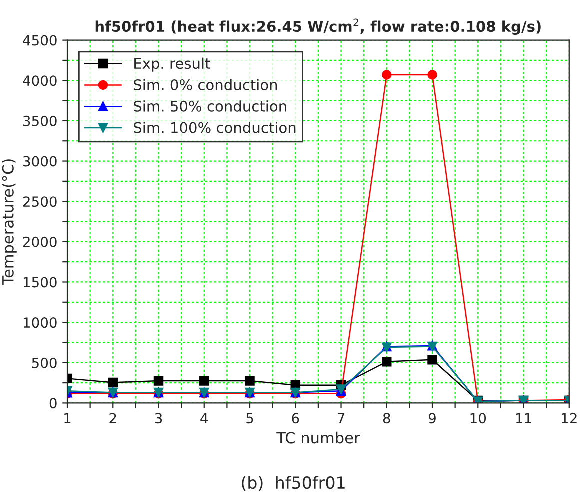 Image resolution: width=587 pixels, height=504 pixels. I want to click on x-tick-label: 10, so click(478, 418).